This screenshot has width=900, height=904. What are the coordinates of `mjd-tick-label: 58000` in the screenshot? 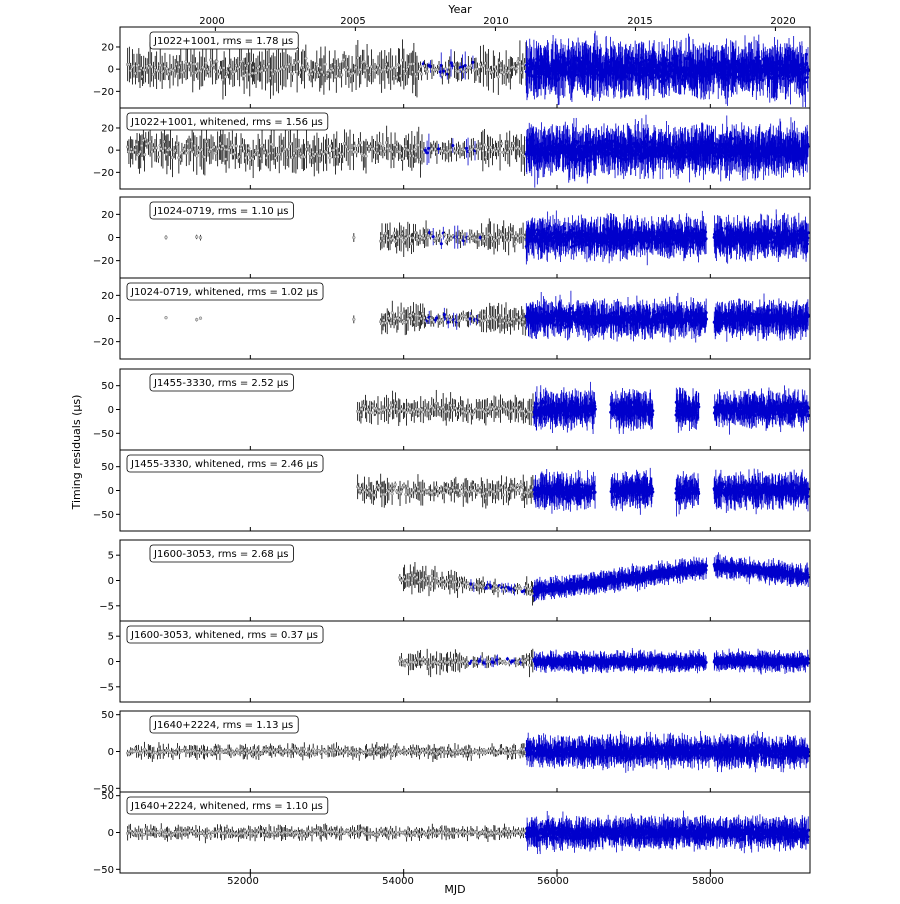 It's located at (708, 881).